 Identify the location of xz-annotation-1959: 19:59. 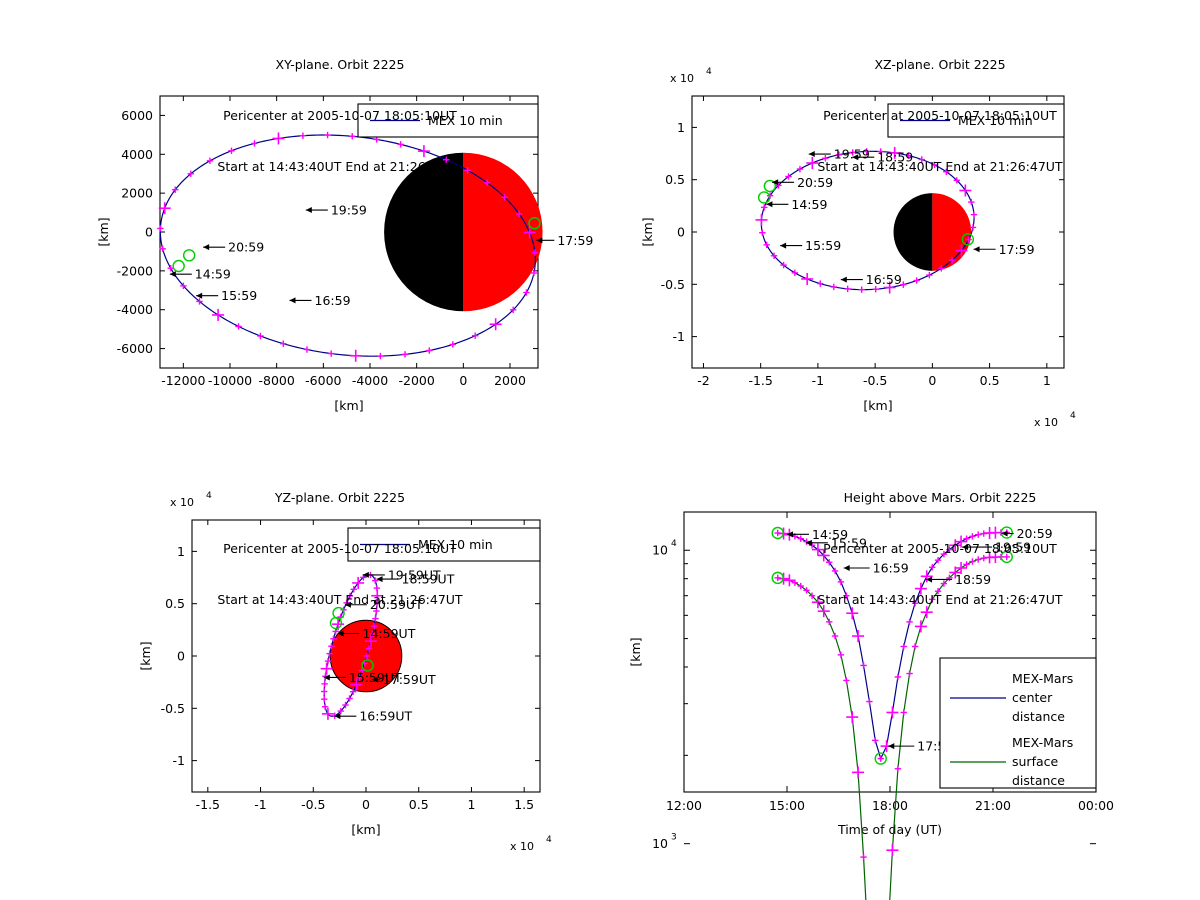
(839, 154).